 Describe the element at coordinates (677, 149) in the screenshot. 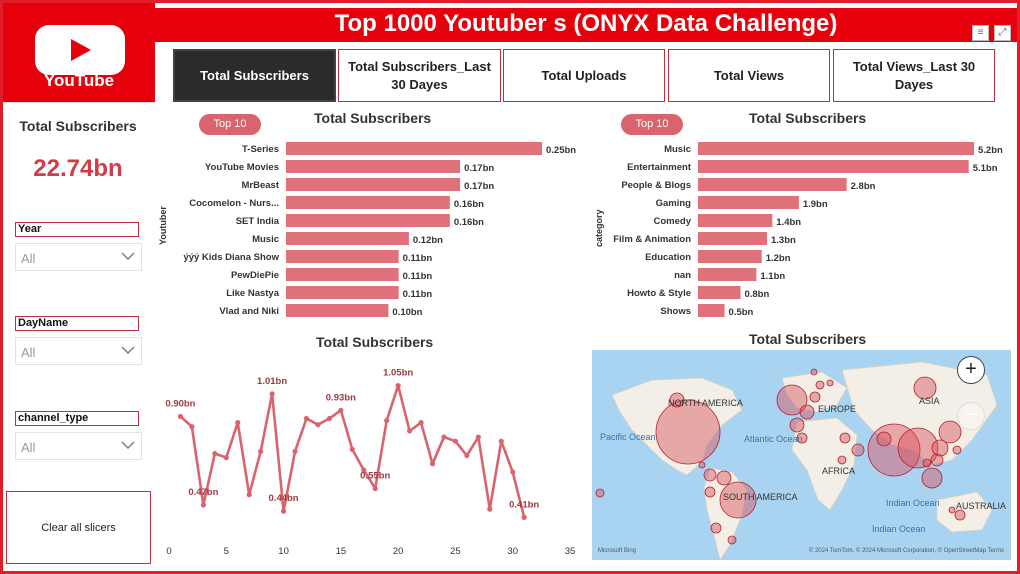

I see `category-label: Music` at that location.